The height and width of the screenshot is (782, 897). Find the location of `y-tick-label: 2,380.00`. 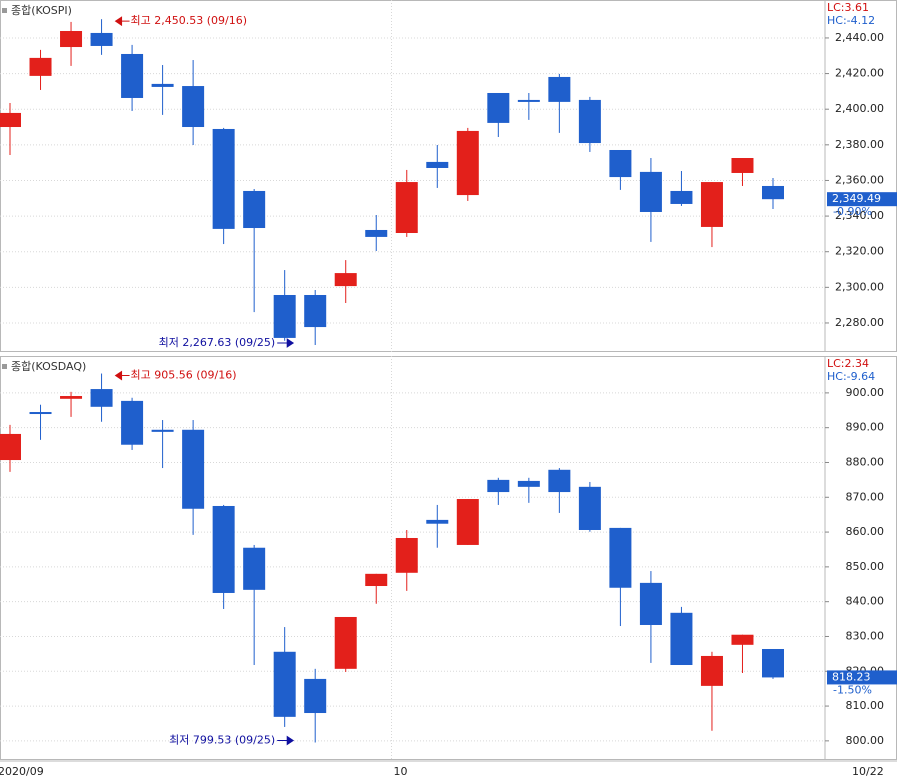

y-tick-label: 2,380.00 is located at coordinates (859, 144).